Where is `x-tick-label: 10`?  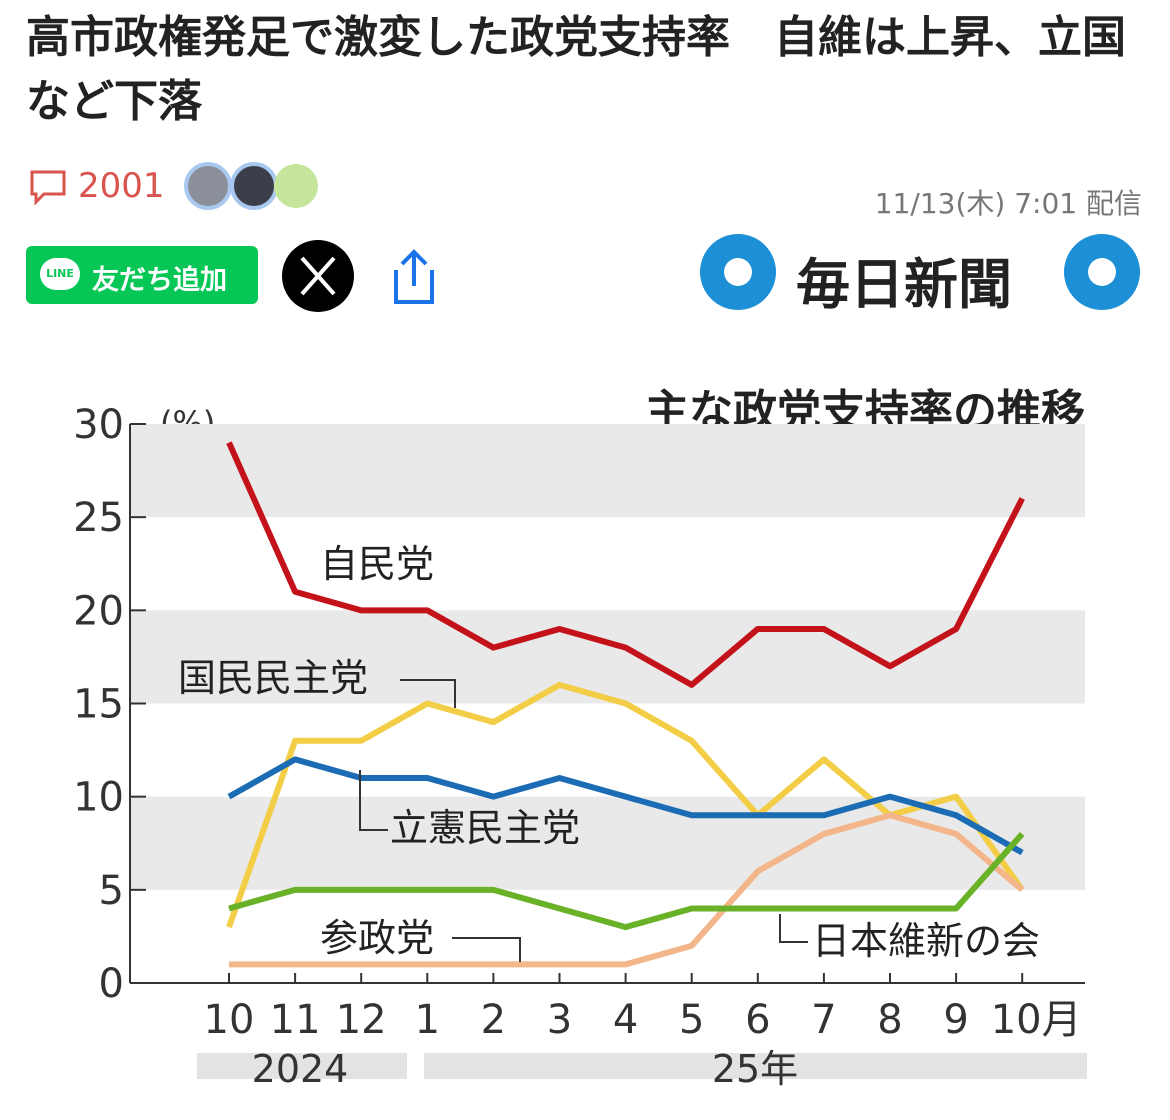 x-tick-label: 10 is located at coordinates (229, 1020).